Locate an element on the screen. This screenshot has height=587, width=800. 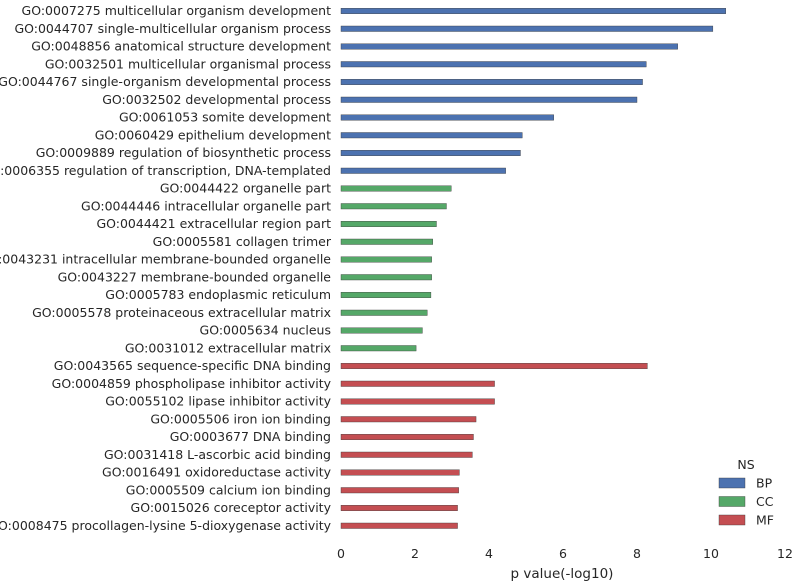
legend-label-mf: MF is located at coordinates (765, 520).